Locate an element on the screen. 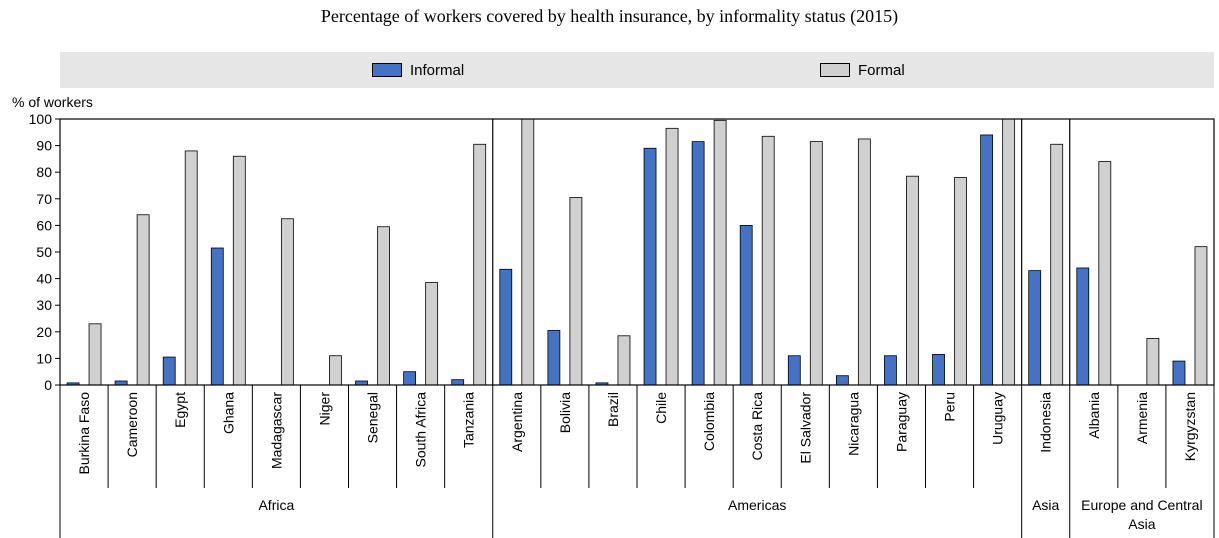 The width and height of the screenshot is (1219, 538). x-tick-label: Nicaragua is located at coordinates (853, 424).